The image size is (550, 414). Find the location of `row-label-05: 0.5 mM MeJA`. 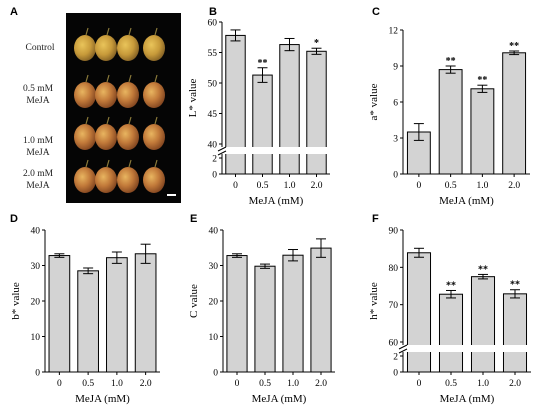

row-label-05: 0.5 mM MeJA is located at coordinates (38, 95).